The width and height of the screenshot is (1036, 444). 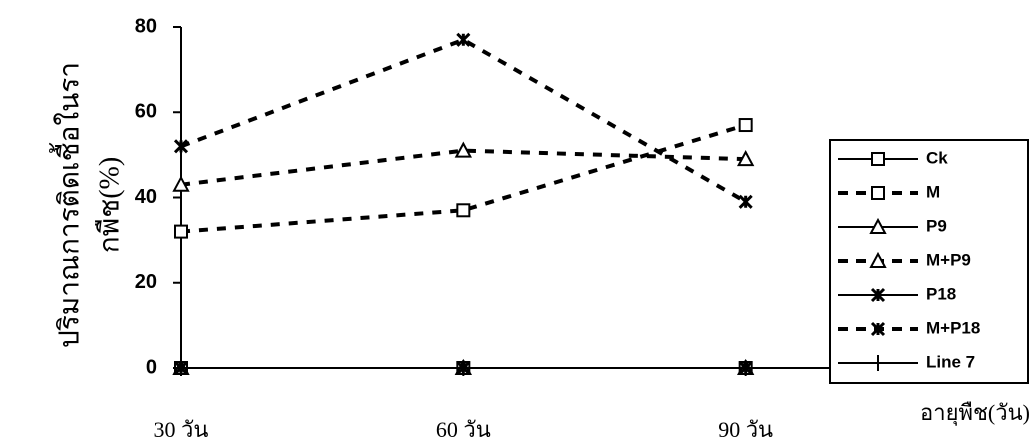 I want to click on y-axis-label: กพืช(%), so click(x=109, y=205).